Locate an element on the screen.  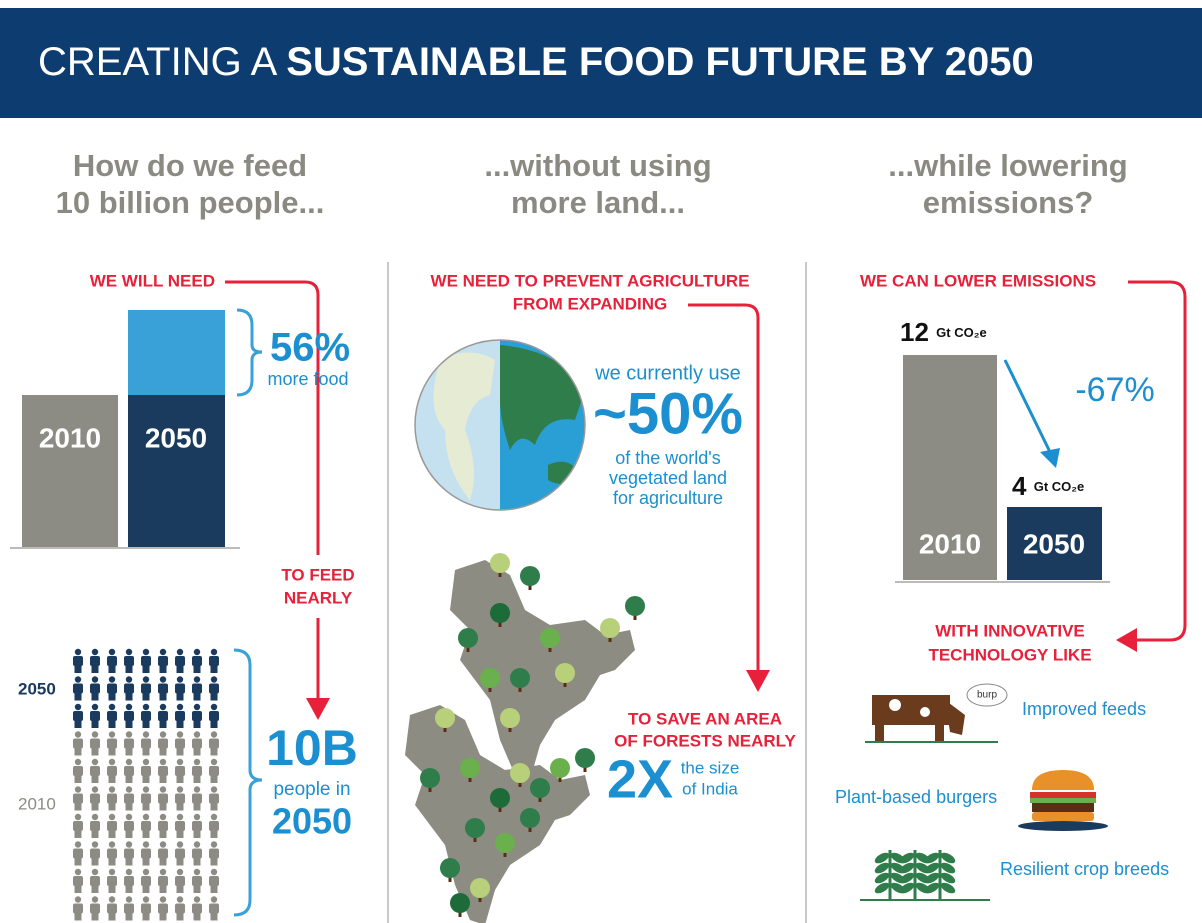
prevent-label: WE NEED TO PREVENT AGRICULTURE is located at coordinates (590, 280).